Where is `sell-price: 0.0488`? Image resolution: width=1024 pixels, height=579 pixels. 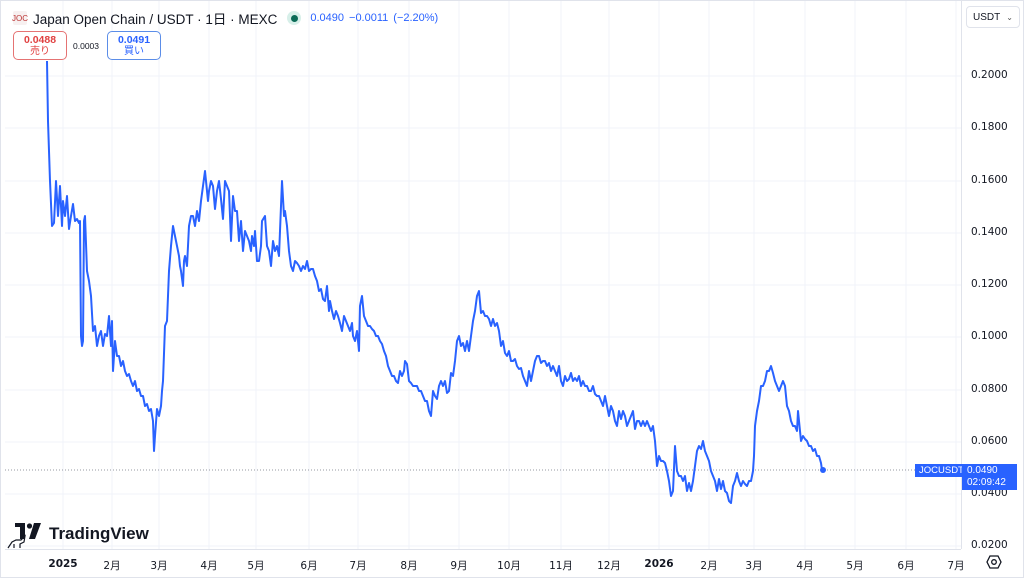 sell-price: 0.0488 is located at coordinates (40, 39).